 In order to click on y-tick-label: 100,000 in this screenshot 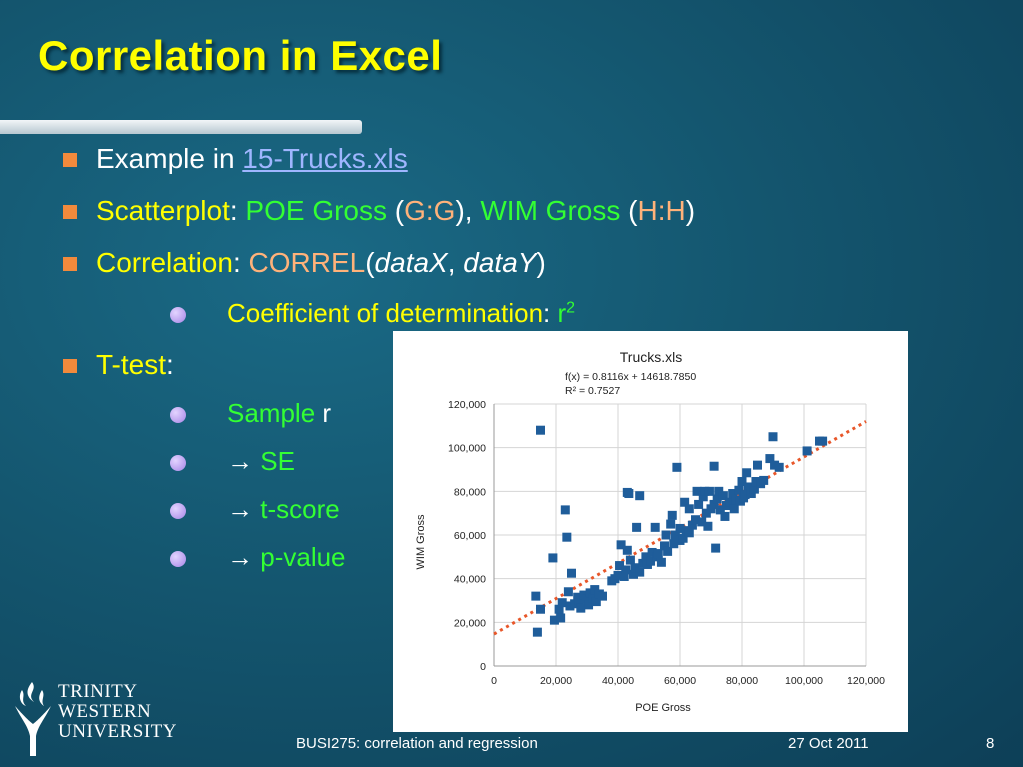, I will do `click(467, 449)`.